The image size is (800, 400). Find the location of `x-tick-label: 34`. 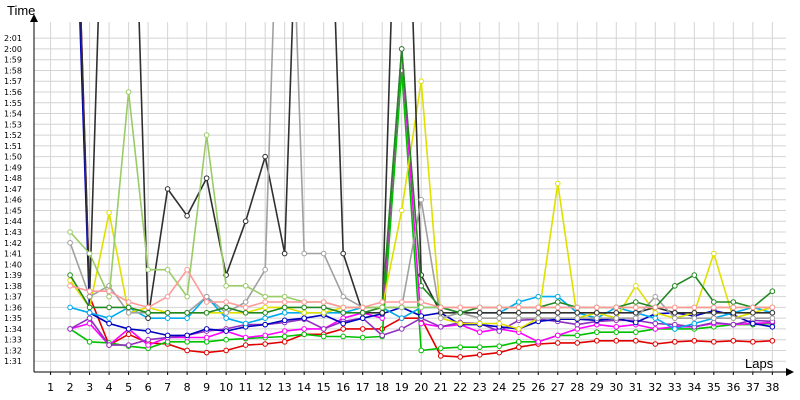

x-tick-label: 34 is located at coordinates (694, 387).